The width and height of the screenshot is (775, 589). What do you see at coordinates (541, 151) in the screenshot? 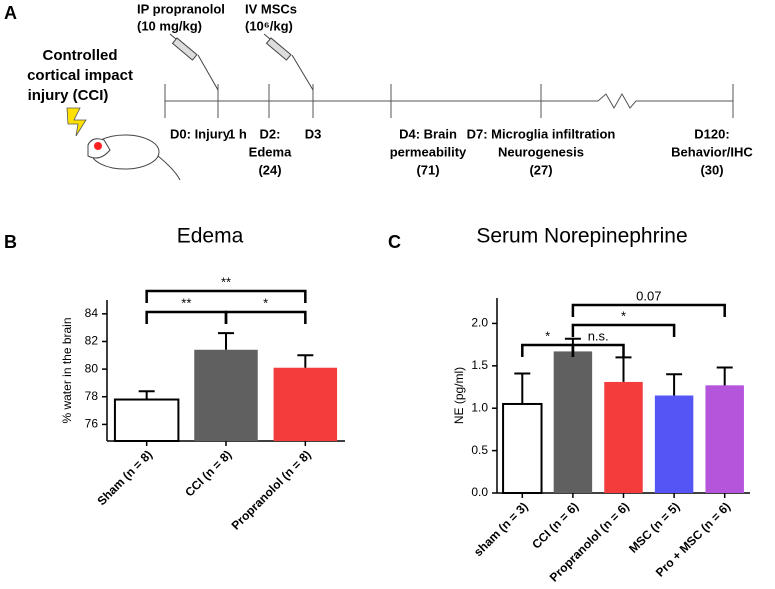
I see `timepoint-label: Neurogenesis` at bounding box center [541, 151].